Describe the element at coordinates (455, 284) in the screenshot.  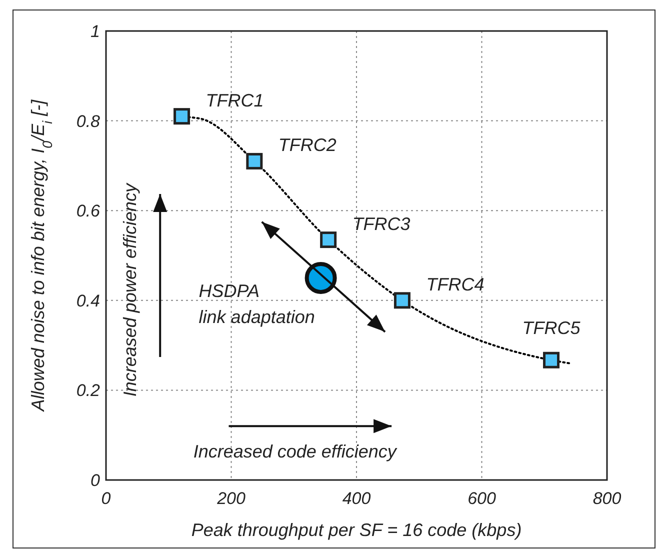
I see `annotation: TFRC4` at that location.